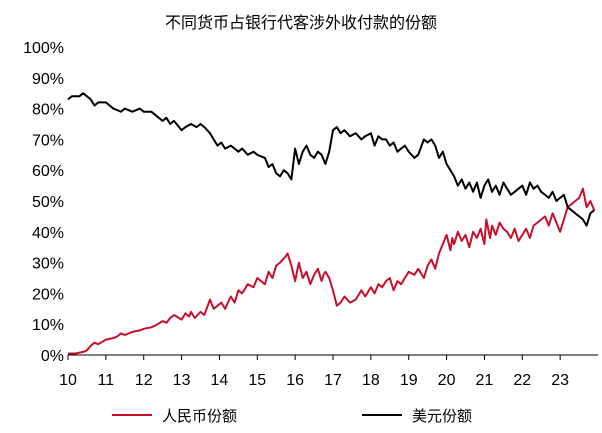 The height and width of the screenshot is (433, 602). I want to click on y-tick-label: 60%, so click(48, 171).